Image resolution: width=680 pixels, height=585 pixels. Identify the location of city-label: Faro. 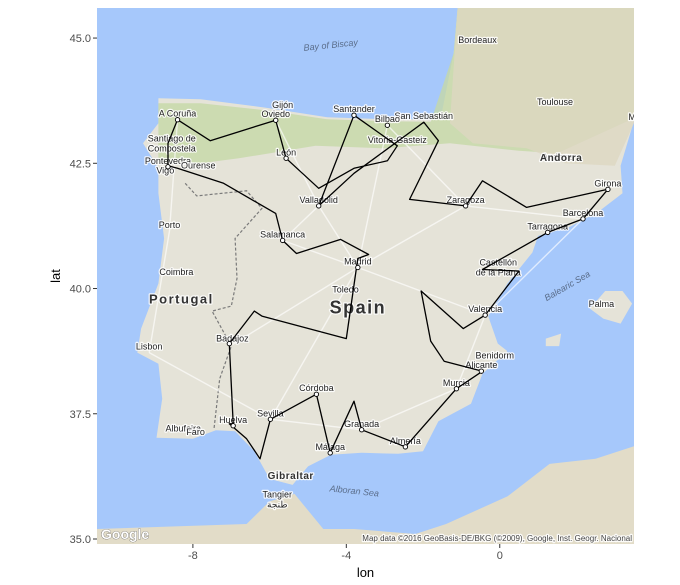
(195, 432).